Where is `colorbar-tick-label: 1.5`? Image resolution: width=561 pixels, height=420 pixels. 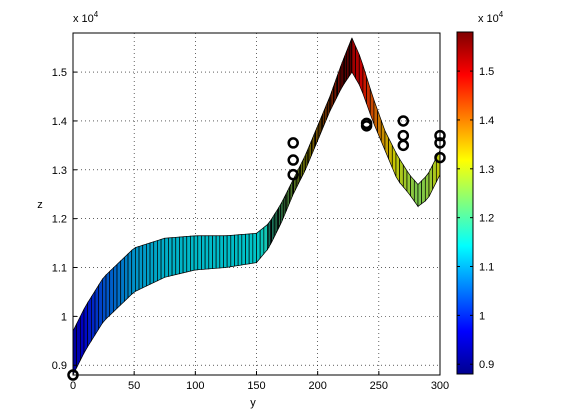 colorbar-tick-label: 1.5 is located at coordinates (486, 72).